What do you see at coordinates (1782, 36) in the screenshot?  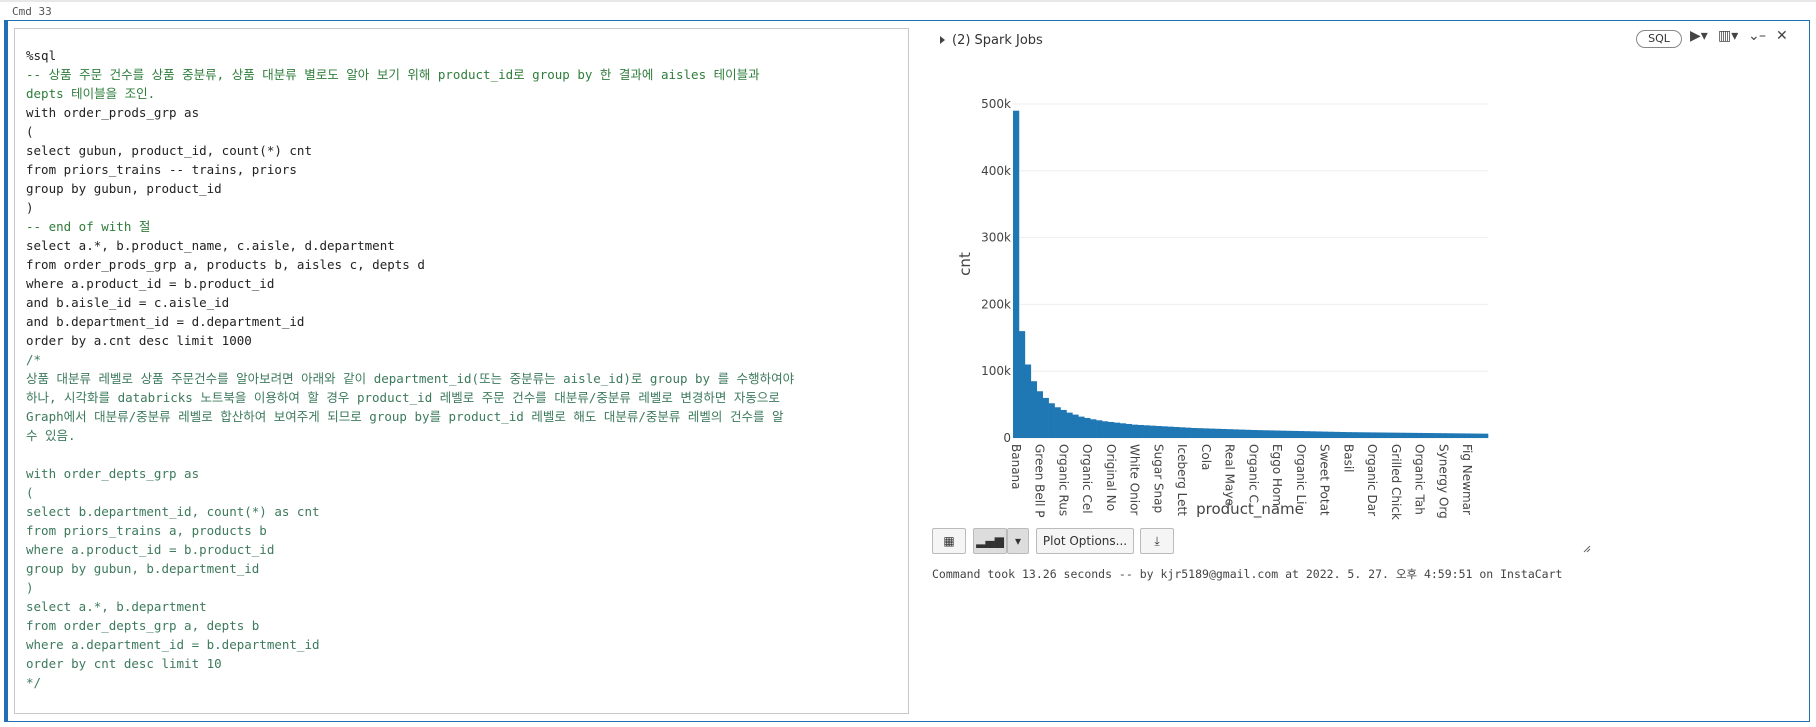 I see `close-icon: ✕` at bounding box center [1782, 36].